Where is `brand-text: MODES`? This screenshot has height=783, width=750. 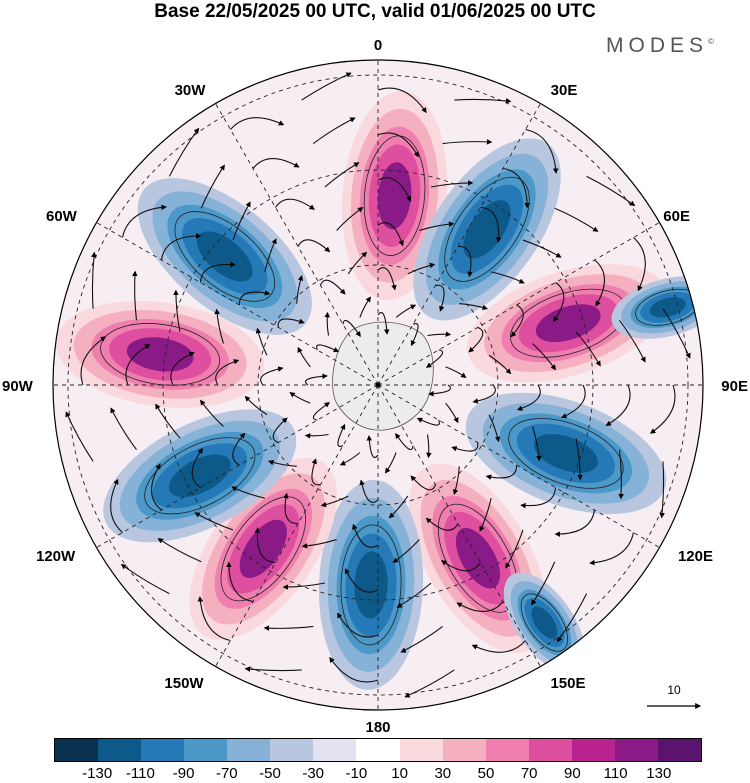 brand-text: MODES is located at coordinates (657, 45).